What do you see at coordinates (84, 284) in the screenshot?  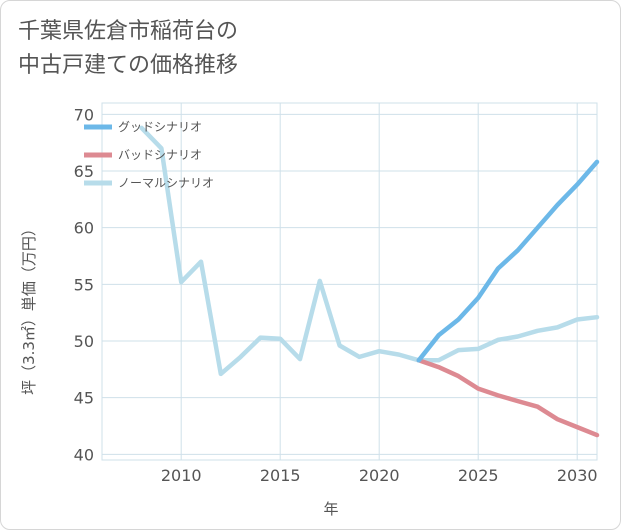 I see `y-tick-label: 55` at bounding box center [84, 284].